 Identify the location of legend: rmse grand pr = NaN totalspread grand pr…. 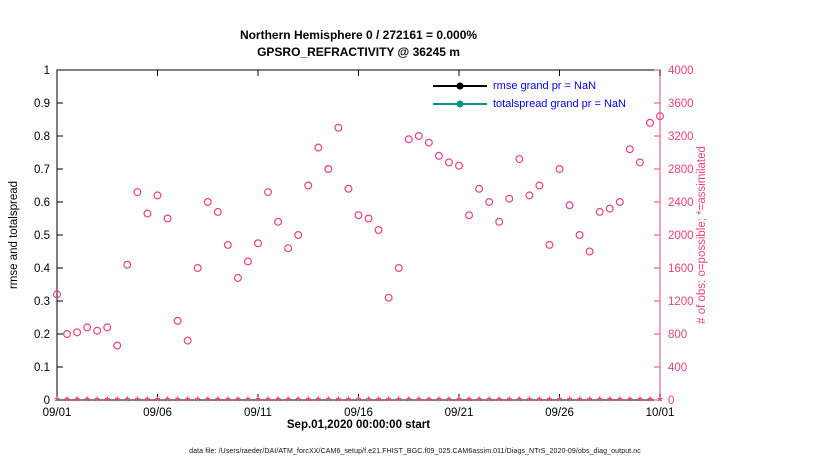
(529, 95).